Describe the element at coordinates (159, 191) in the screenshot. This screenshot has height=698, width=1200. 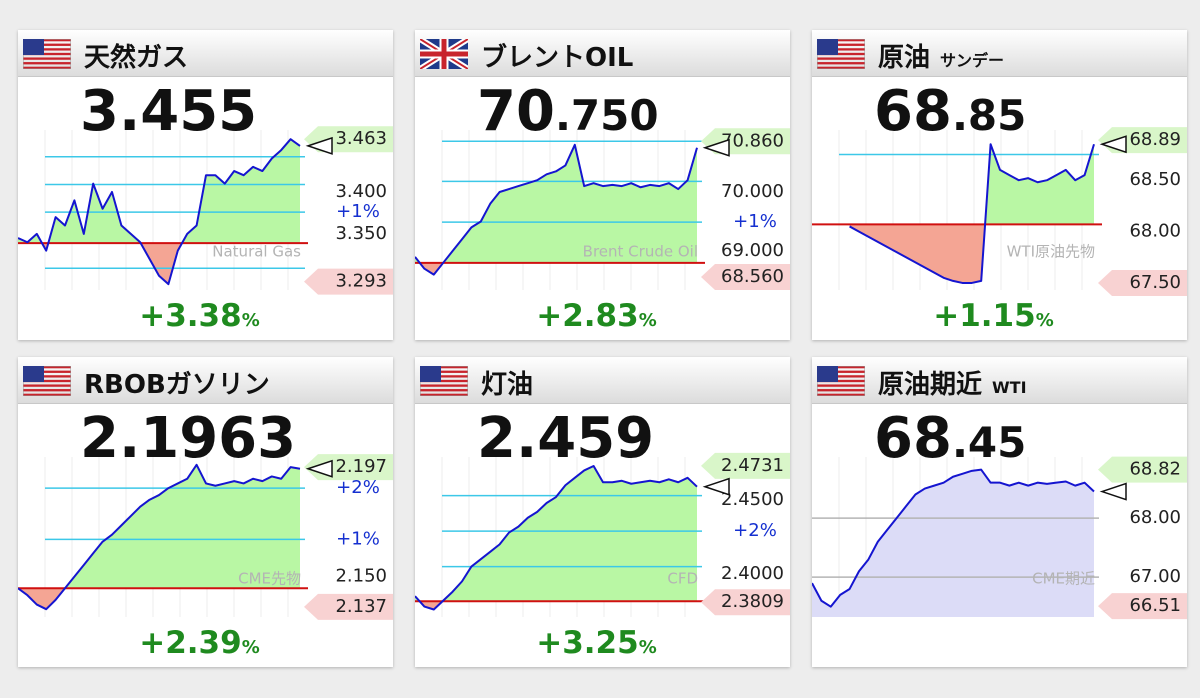
I see `area-up` at that location.